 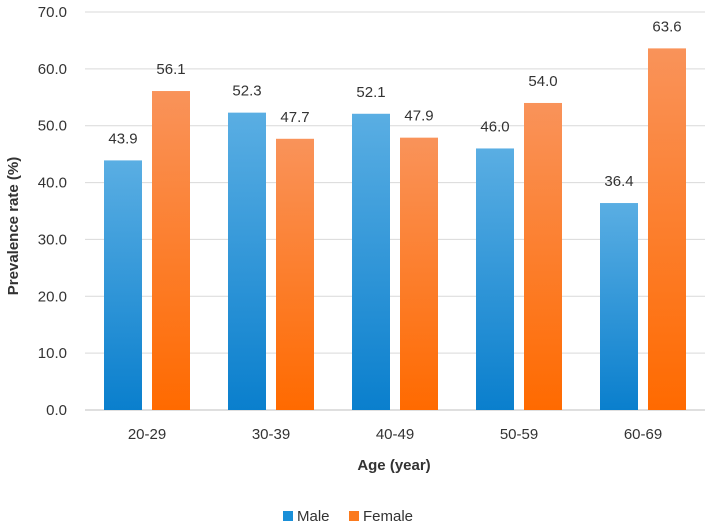 What do you see at coordinates (147, 434) in the screenshot?
I see `x-tick-label: 20-29` at bounding box center [147, 434].